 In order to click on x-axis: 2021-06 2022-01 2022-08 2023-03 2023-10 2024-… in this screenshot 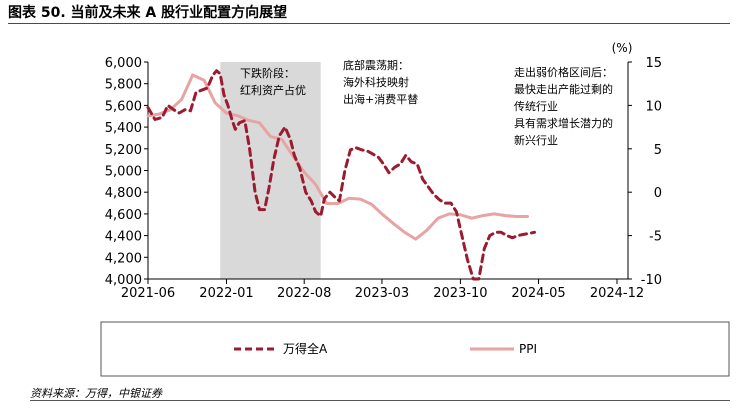, I will do `click(382, 289)`.